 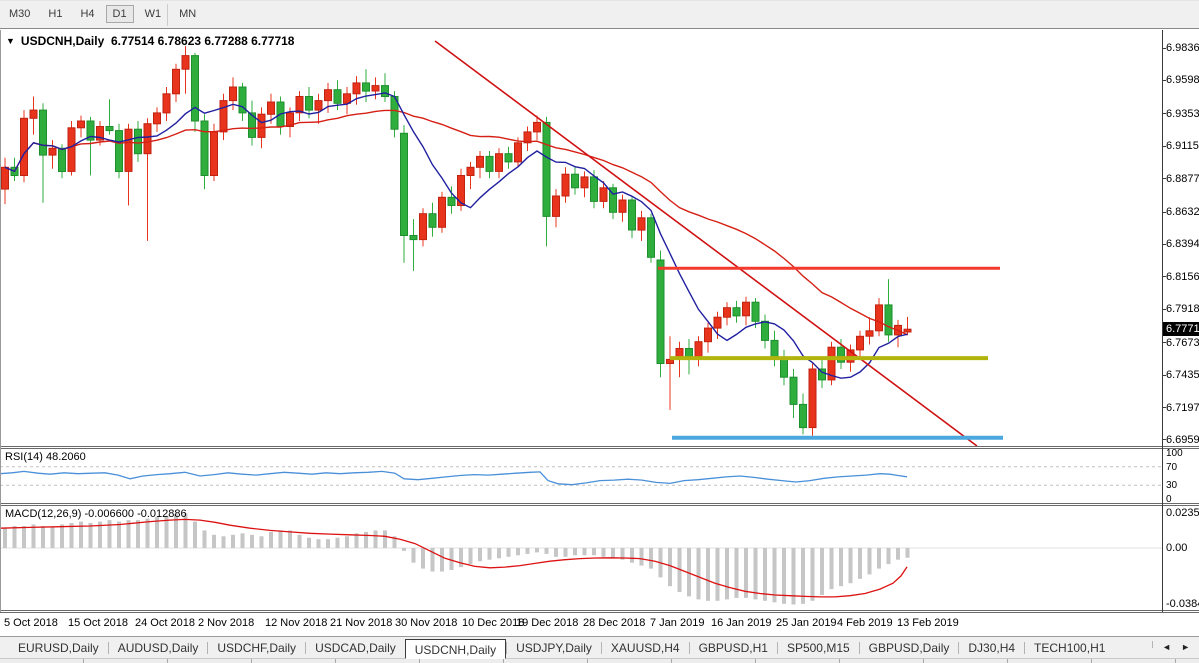 I want to click on price-axis-label: 6.79180, so click(x=1182, y=309).